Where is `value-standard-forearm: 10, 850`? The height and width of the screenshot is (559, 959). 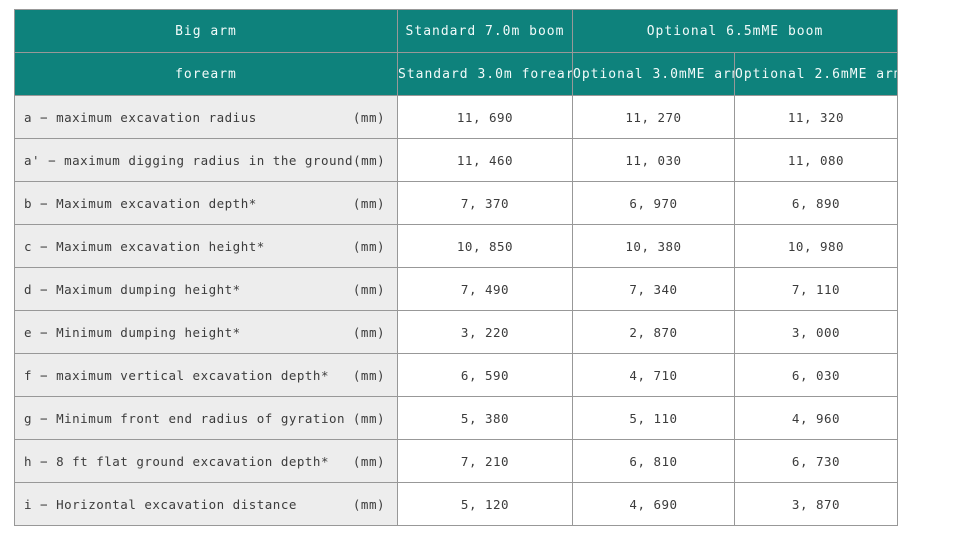
value-standard-forearm: 10, 850 is located at coordinates (485, 246).